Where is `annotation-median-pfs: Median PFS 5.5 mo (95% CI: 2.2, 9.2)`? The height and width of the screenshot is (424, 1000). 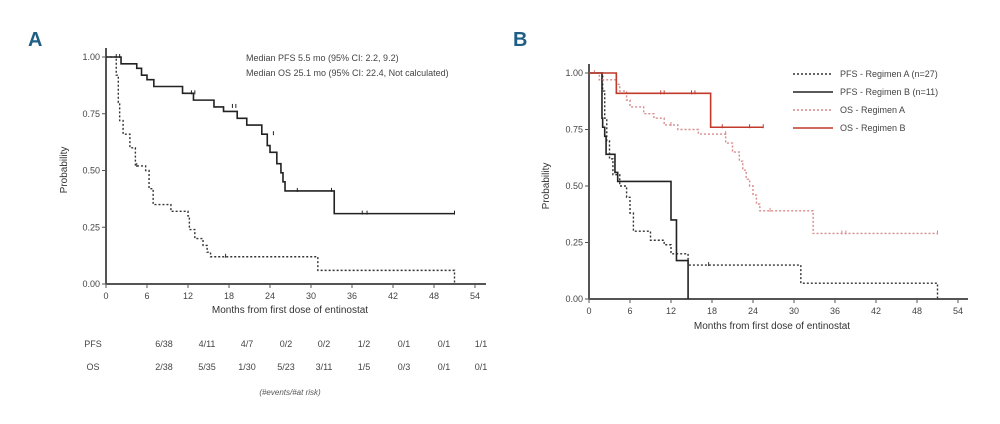 annotation-median-pfs: Median PFS 5.5 mo (95% CI: 2.2, 9.2) is located at coordinates (322, 58).